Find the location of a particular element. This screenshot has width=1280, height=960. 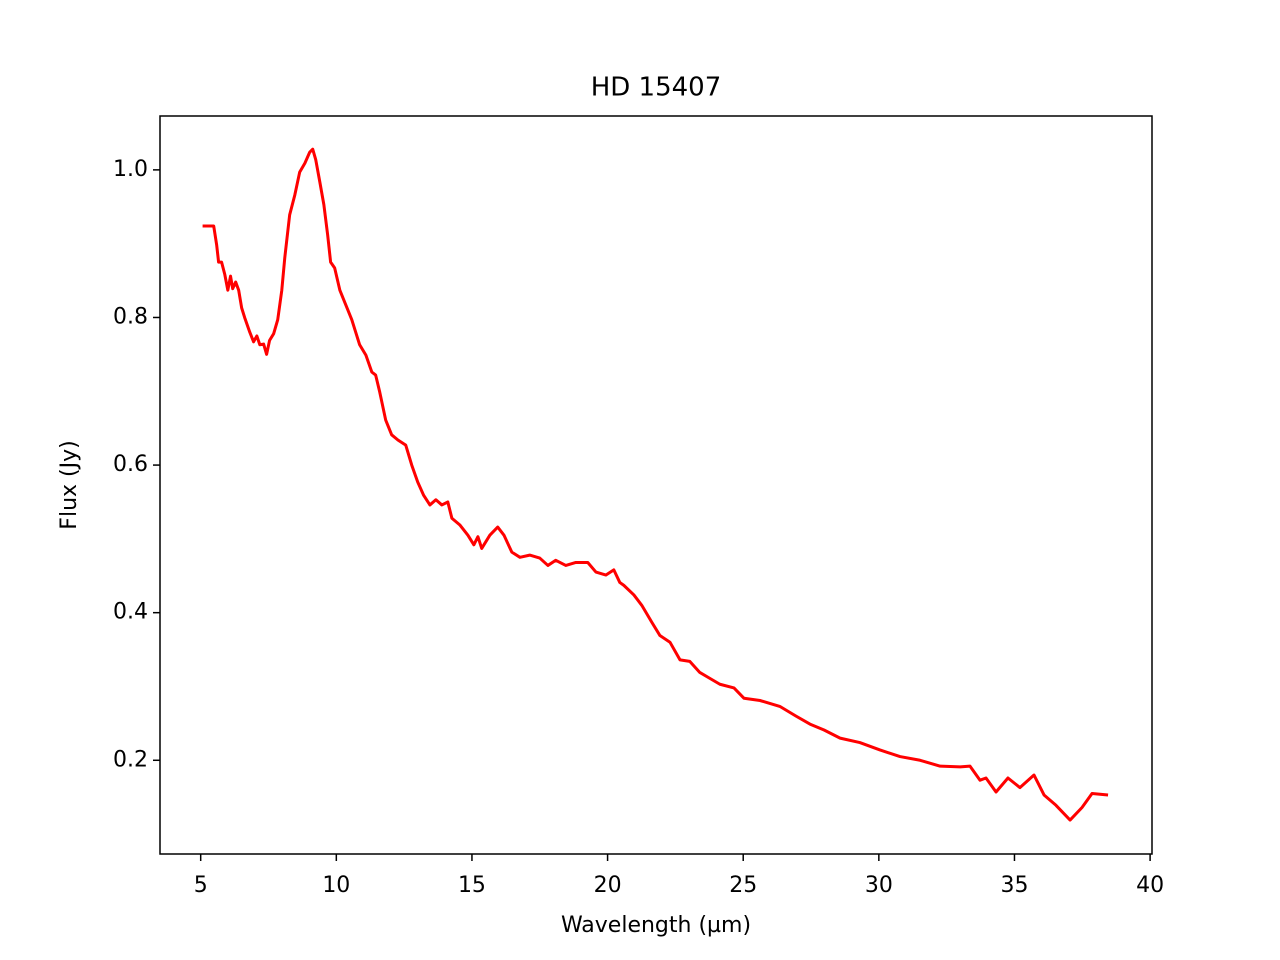

x-tick-label: 35 is located at coordinates (1014, 885).